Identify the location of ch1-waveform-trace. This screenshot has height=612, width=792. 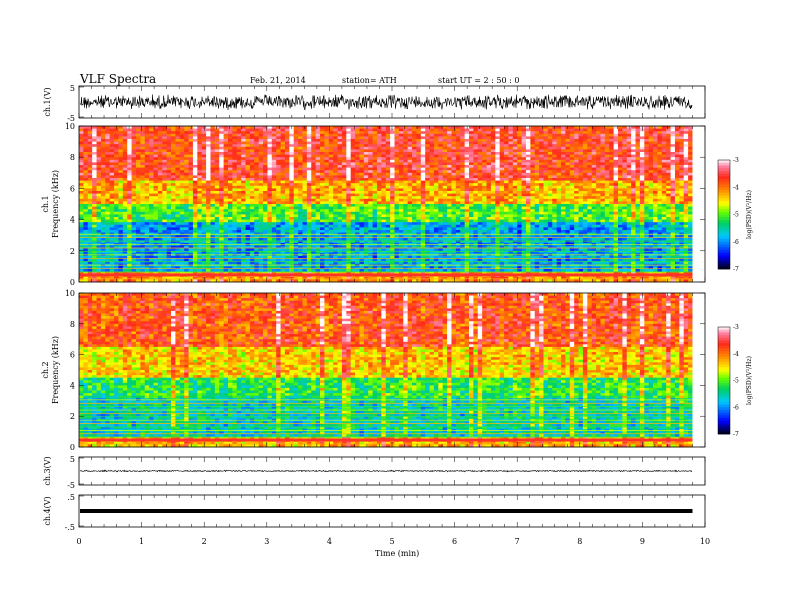
(386, 102).